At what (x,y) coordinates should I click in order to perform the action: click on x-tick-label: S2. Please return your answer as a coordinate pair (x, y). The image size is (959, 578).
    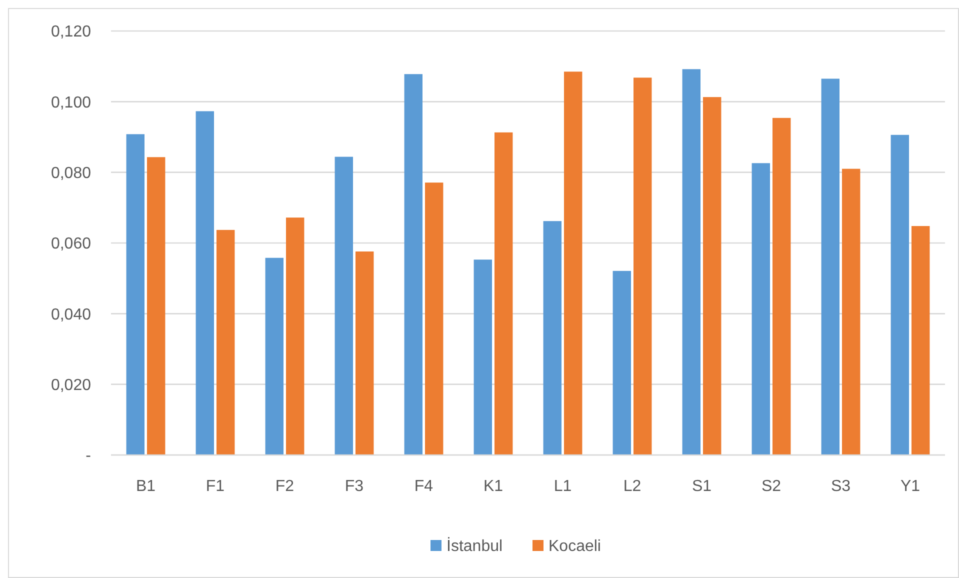
    Looking at the image, I should click on (771, 486).